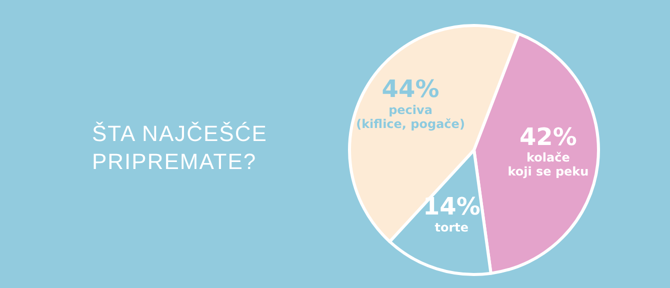 This screenshot has width=670, height=288. What do you see at coordinates (180, 148) in the screenshot?
I see `text: ŠTA NAJČEŠĆE PRIPREMATE?` at bounding box center [180, 148].